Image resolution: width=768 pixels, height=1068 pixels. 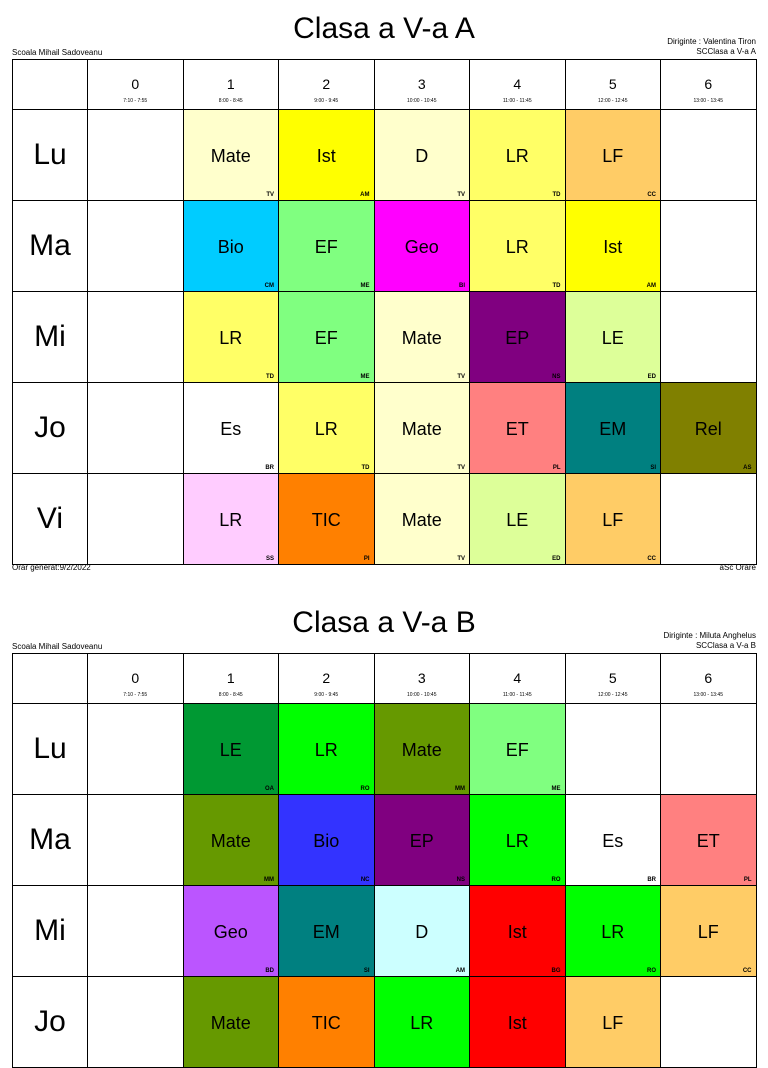 I want to click on subject-label: Es, so click(x=613, y=841).